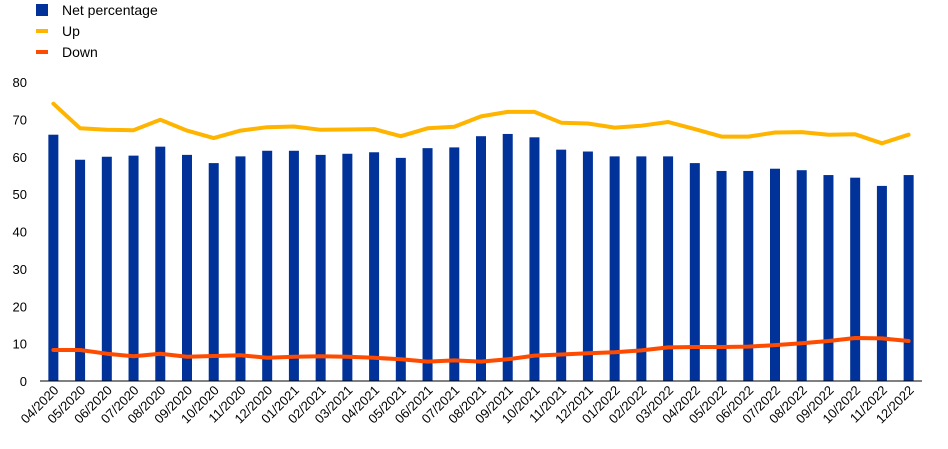 Image resolution: width=948 pixels, height=449 pixels. I want to click on y-tick-label: 40, so click(20, 232).